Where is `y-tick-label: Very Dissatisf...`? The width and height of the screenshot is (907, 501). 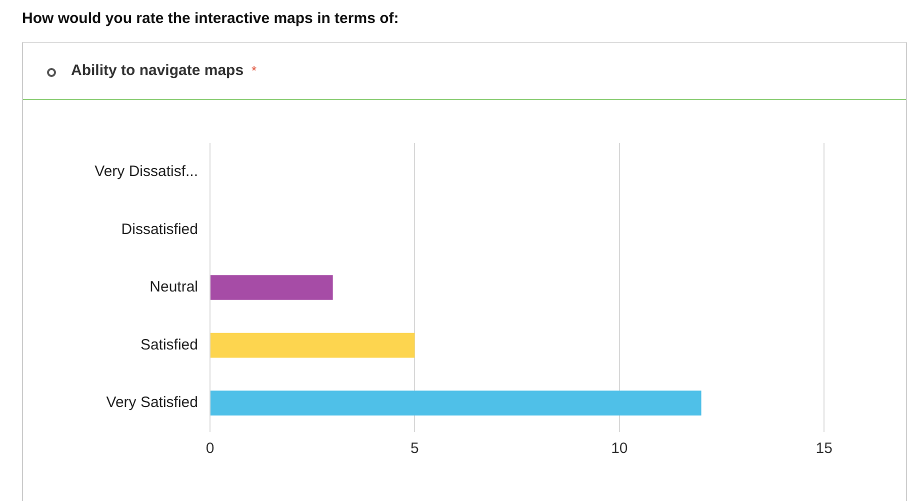
y-tick-label: Very Dissatisf... is located at coordinates (146, 171).